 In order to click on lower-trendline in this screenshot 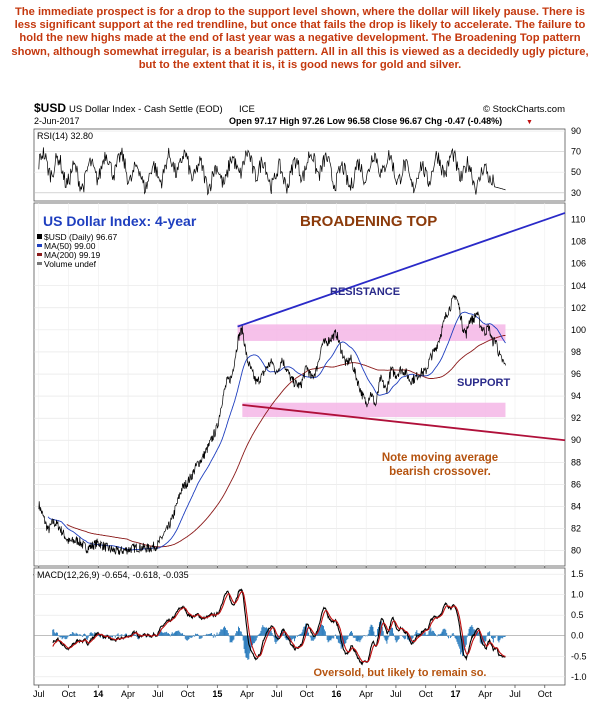, I will do `click(404, 423)`.